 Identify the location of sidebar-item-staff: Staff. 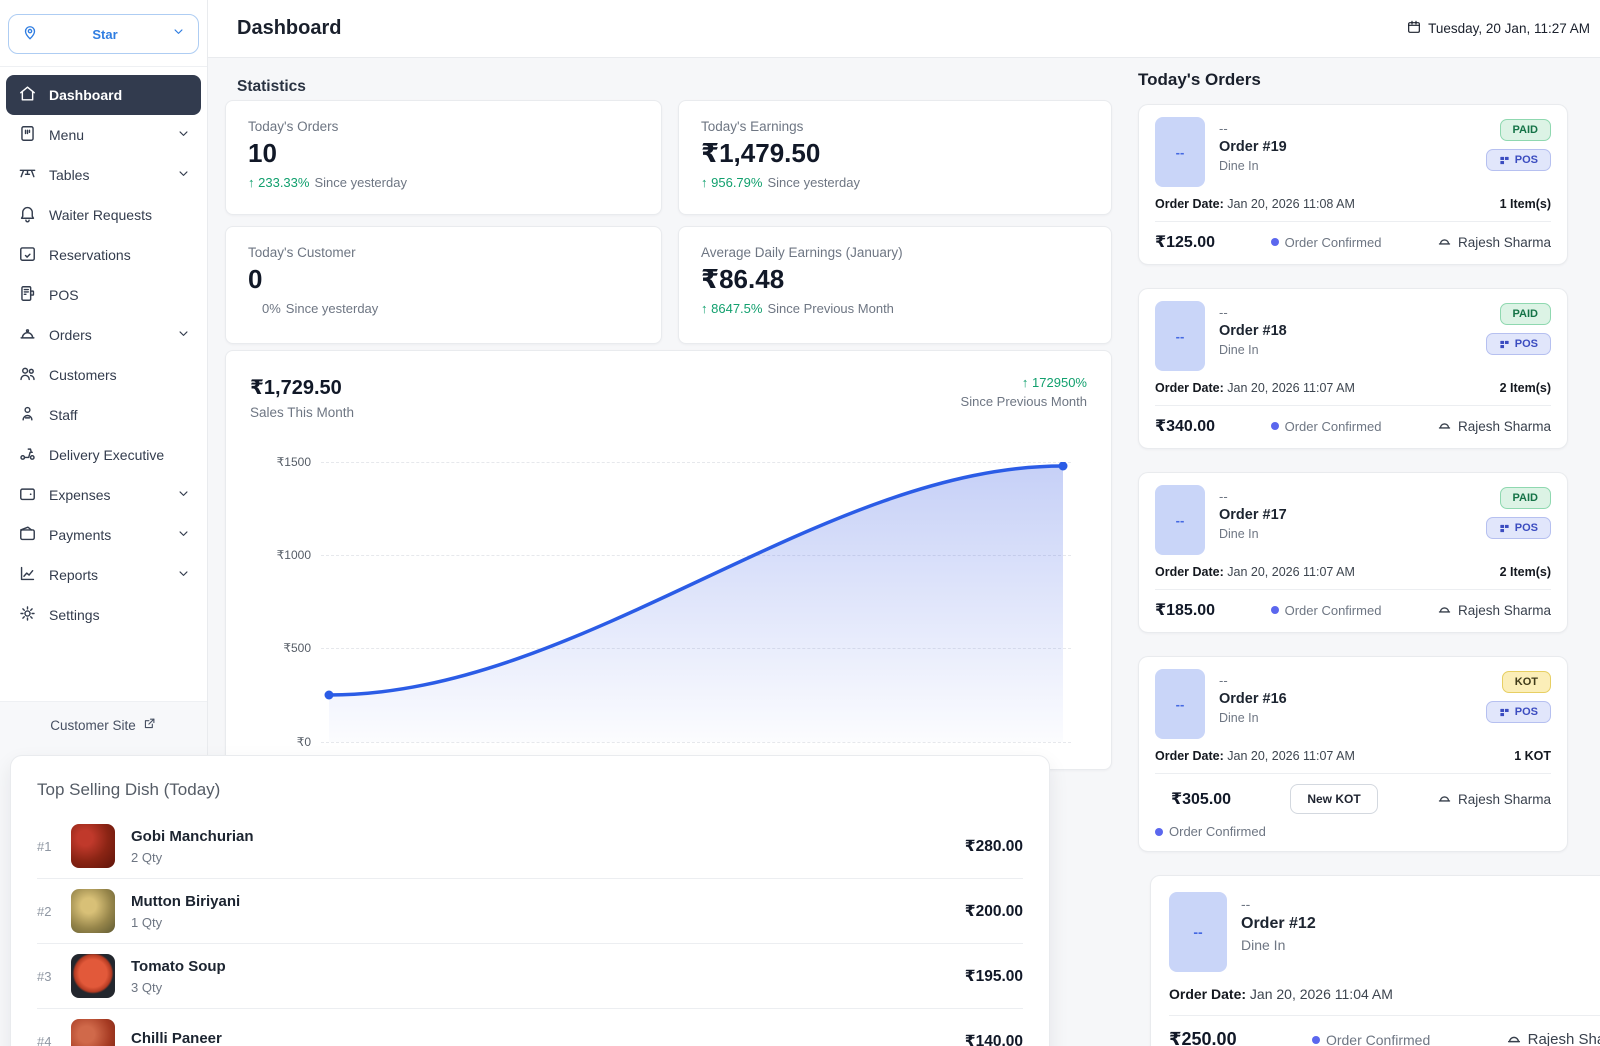
(103, 415).